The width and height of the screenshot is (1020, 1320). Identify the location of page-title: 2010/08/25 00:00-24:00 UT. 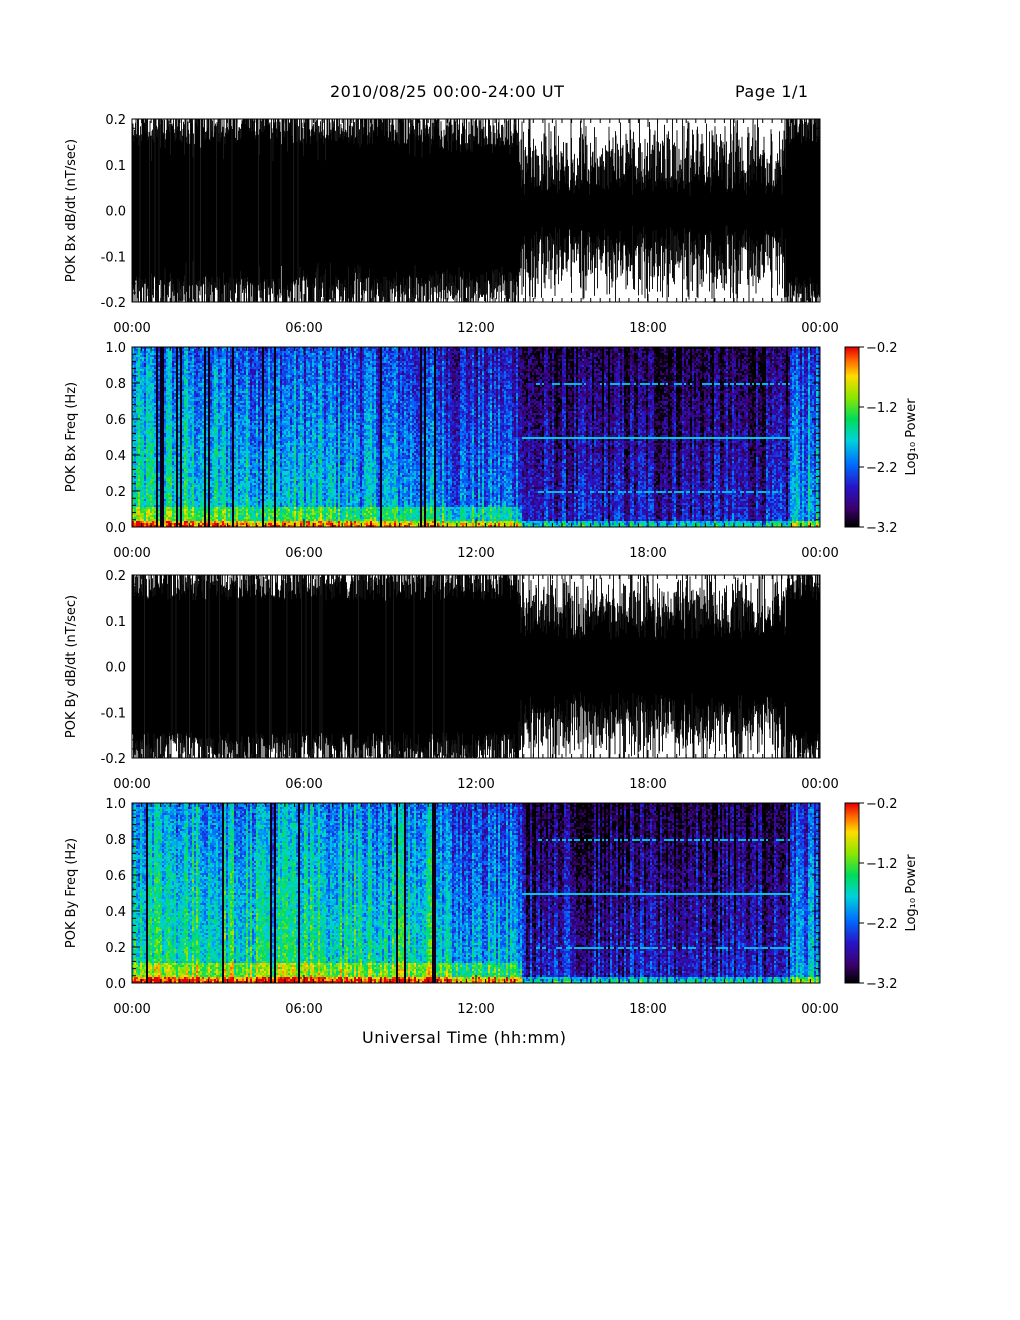
(447, 91).